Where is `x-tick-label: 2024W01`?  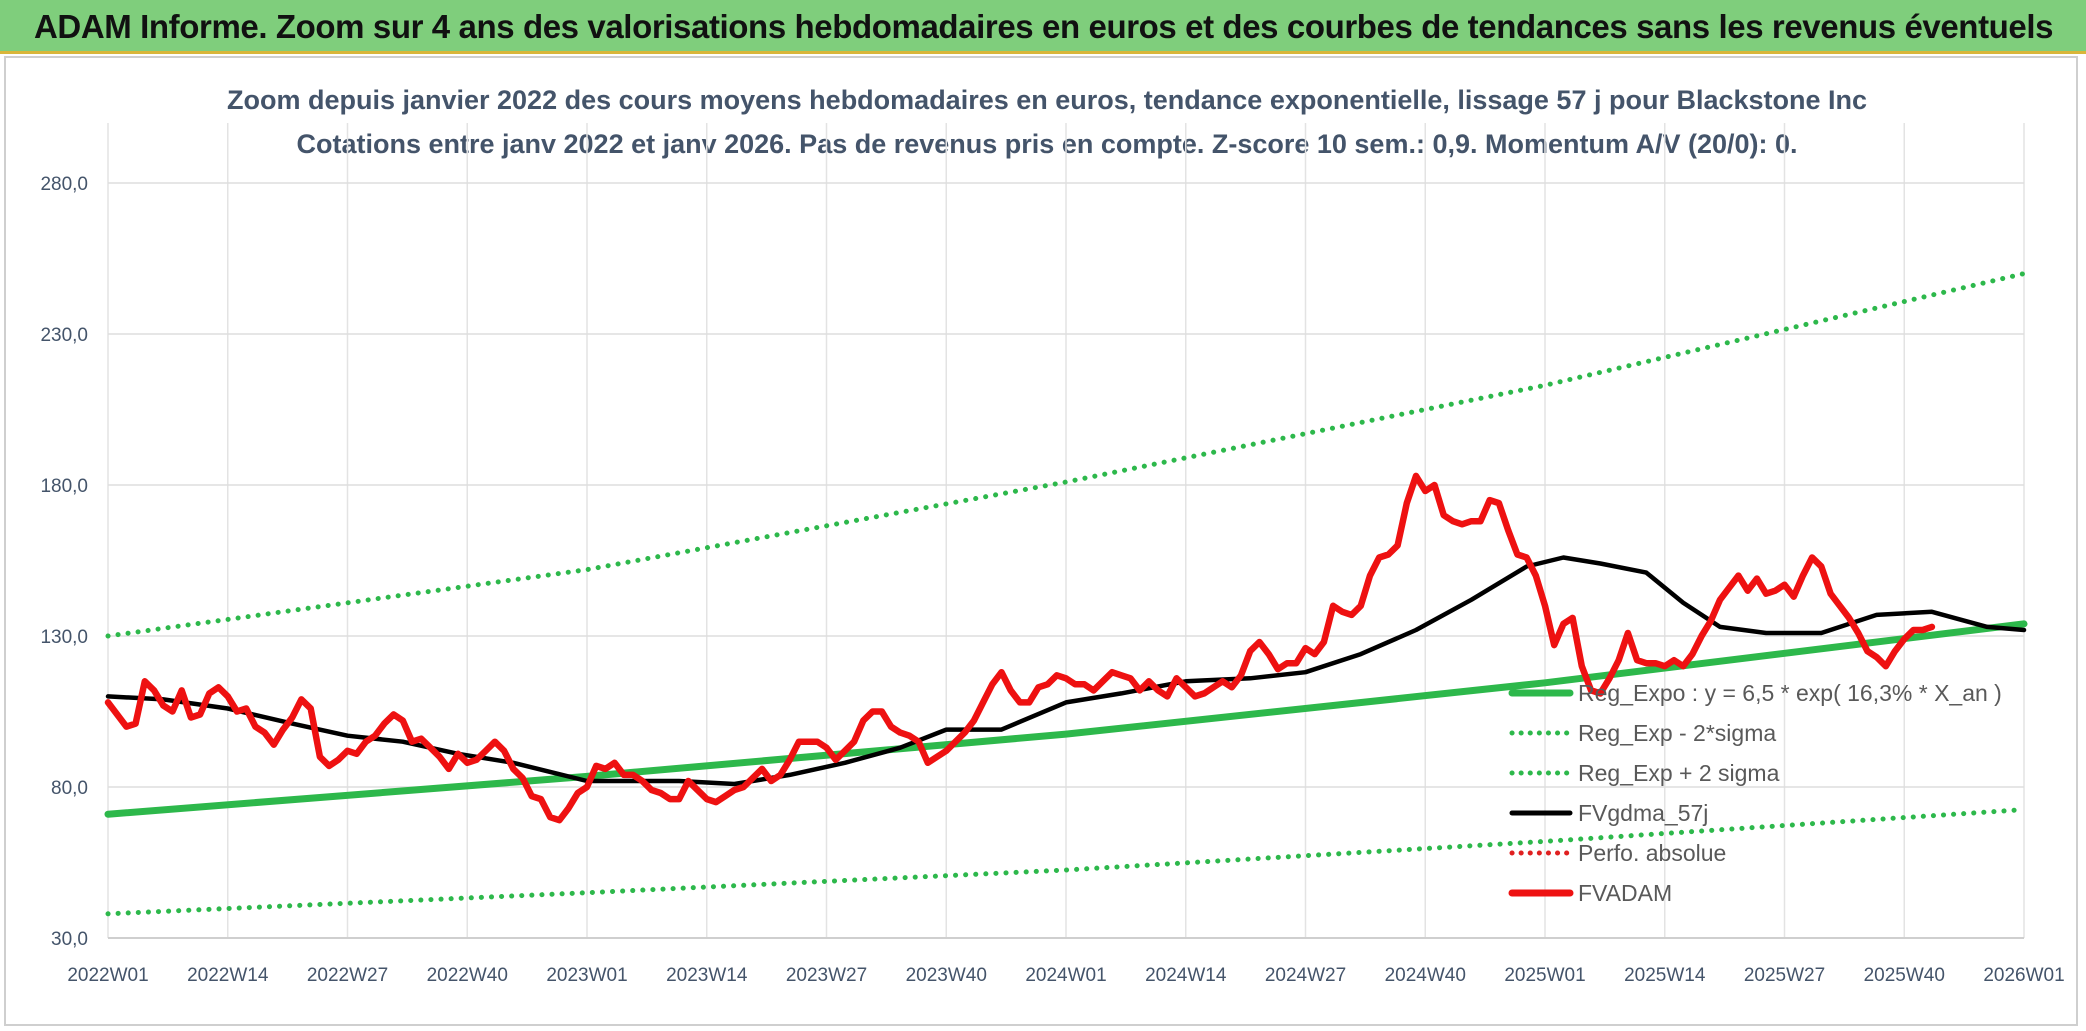
x-tick-label: 2024W01 is located at coordinates (1065, 975).